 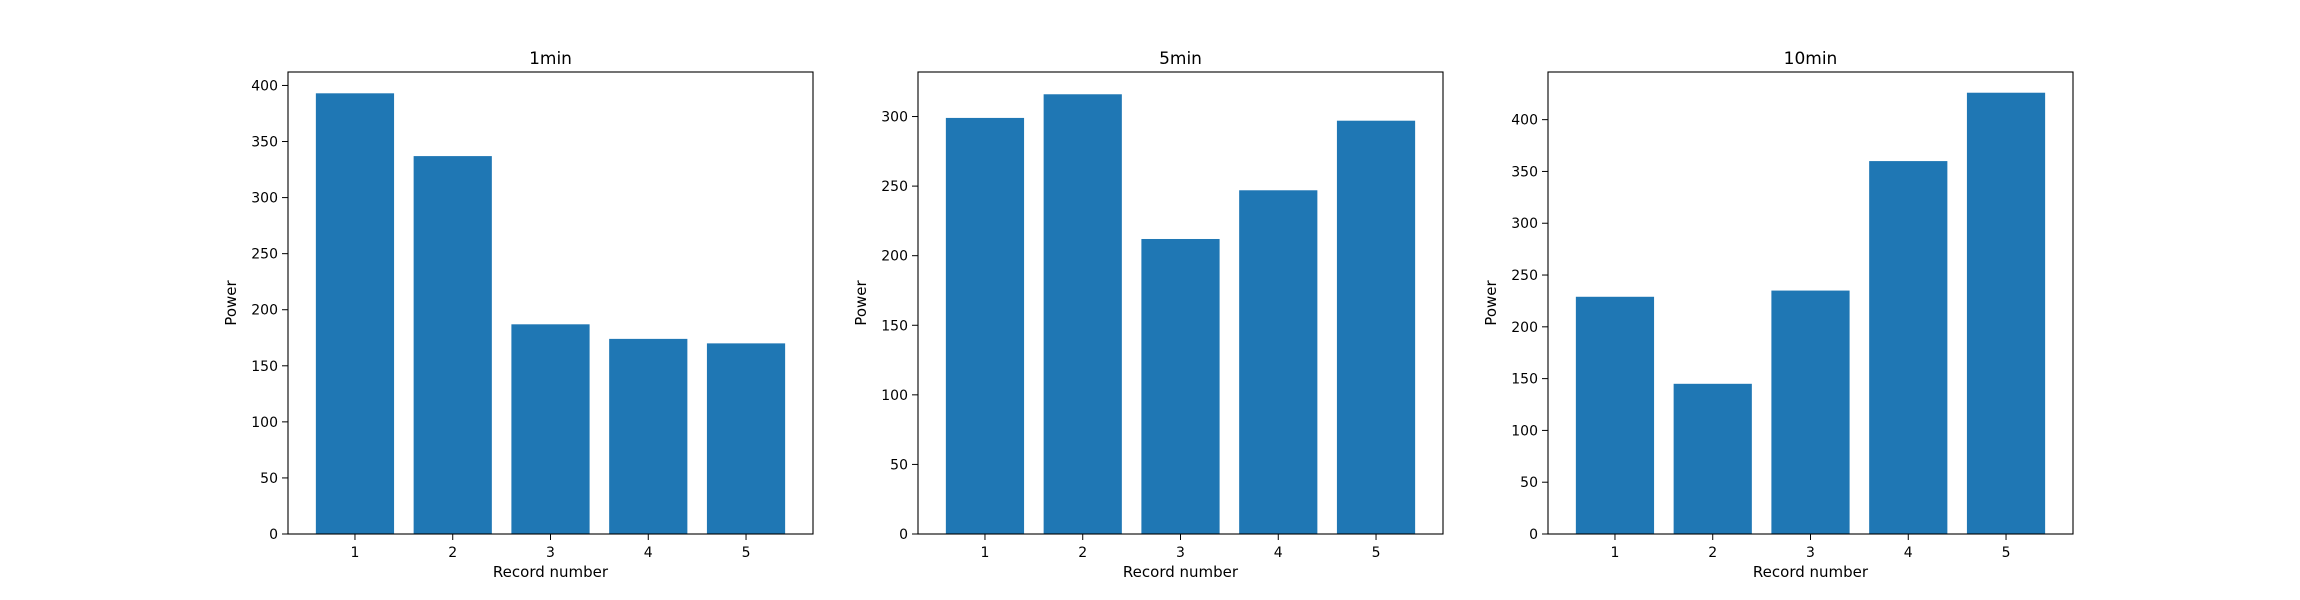 What do you see at coordinates (550, 59) in the screenshot?
I see `chart-title: 1min` at bounding box center [550, 59].